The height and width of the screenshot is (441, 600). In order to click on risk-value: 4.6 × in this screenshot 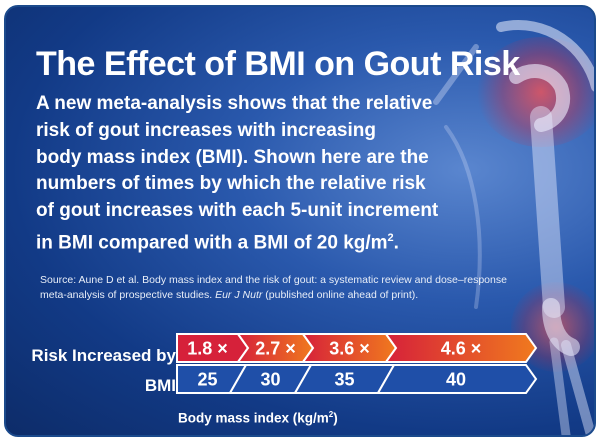, I will do `click(461, 349)`.